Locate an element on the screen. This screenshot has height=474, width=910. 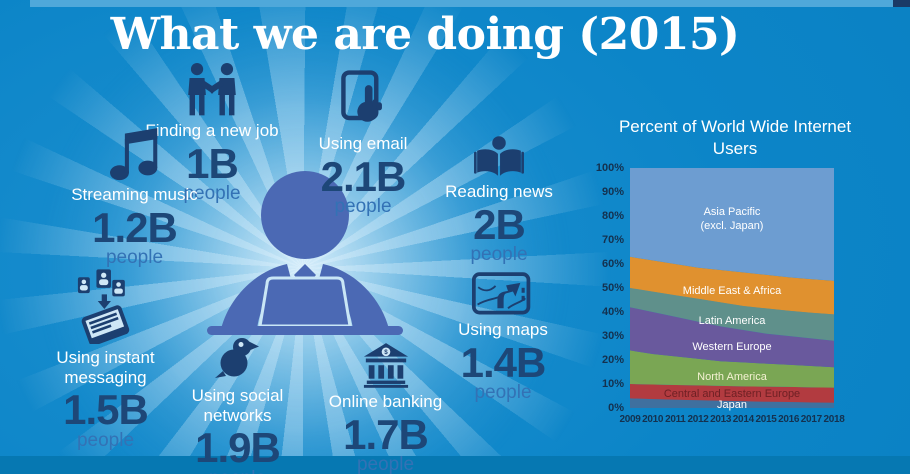
y-tick-label: 20% is located at coordinates (612, 360).